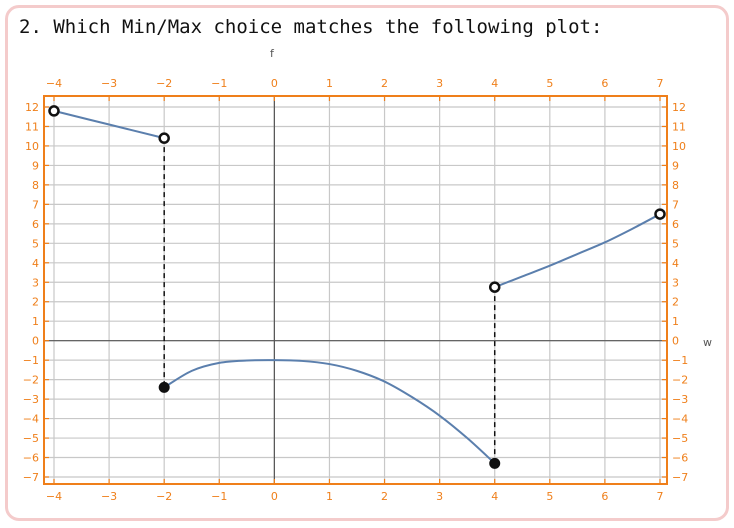 This screenshot has height=528, width=734. What do you see at coordinates (680, 380) in the screenshot?
I see `y-tick-label-right: −2` at bounding box center [680, 380].